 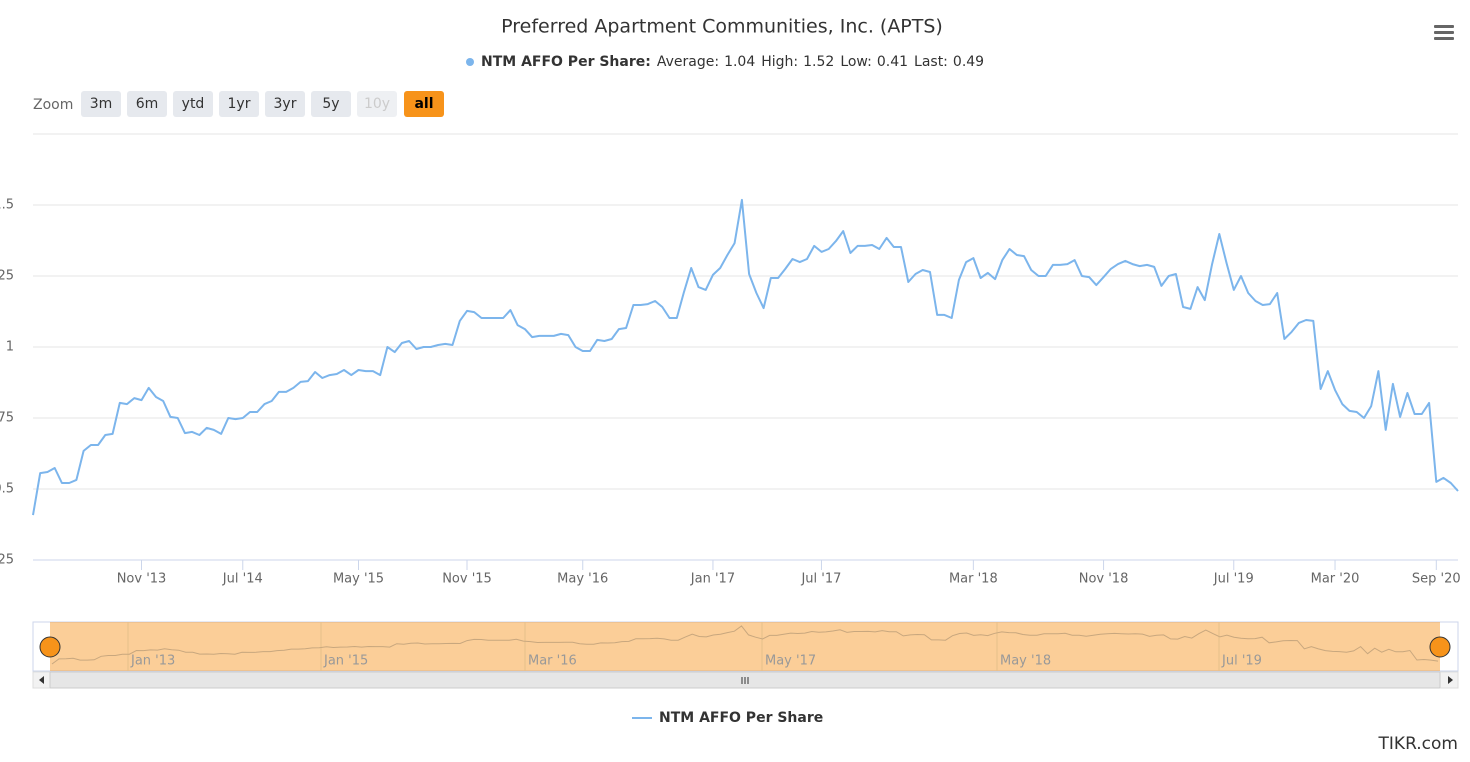 I want to click on x-tick-label: May '16, so click(x=582, y=579).